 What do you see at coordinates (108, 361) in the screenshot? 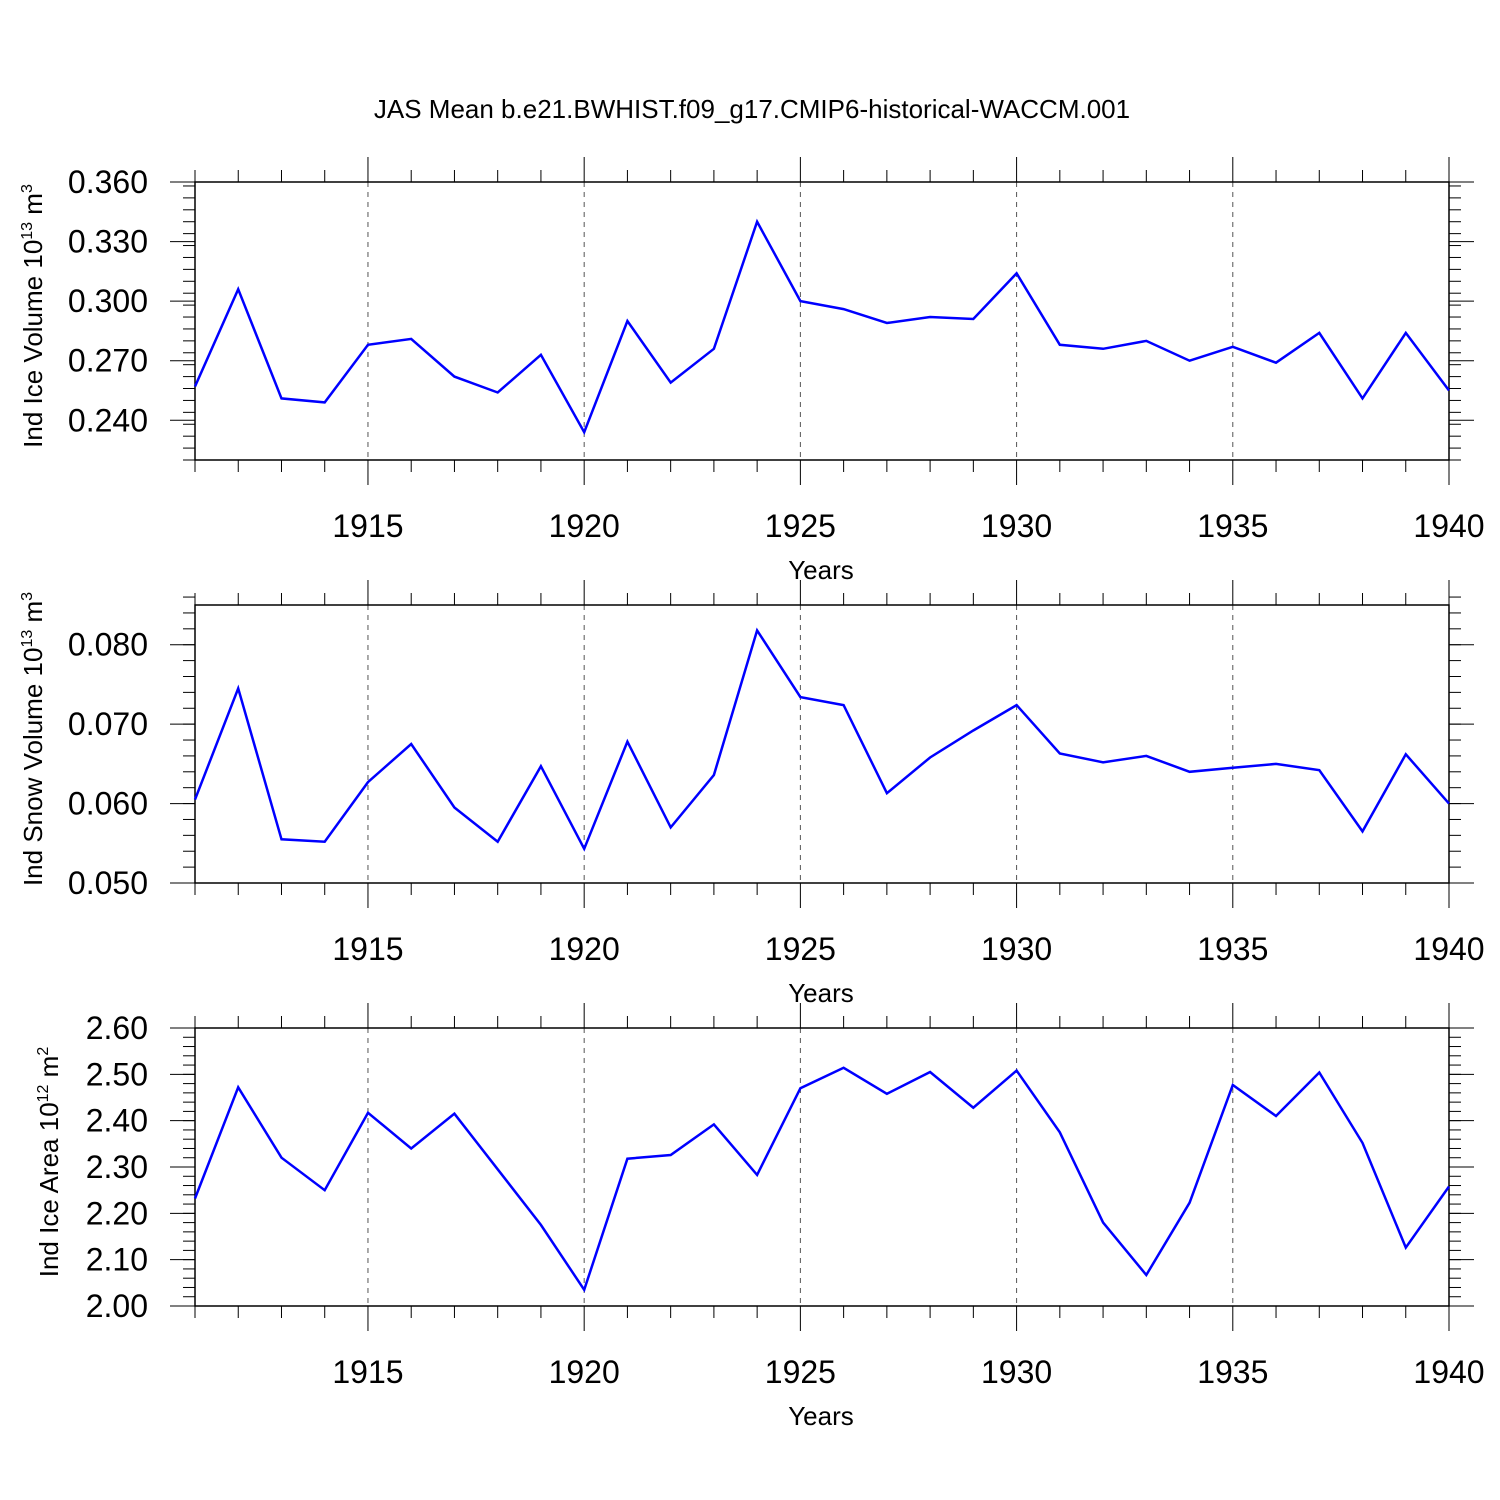
I see `y-tick-label: 0.270` at bounding box center [108, 361].